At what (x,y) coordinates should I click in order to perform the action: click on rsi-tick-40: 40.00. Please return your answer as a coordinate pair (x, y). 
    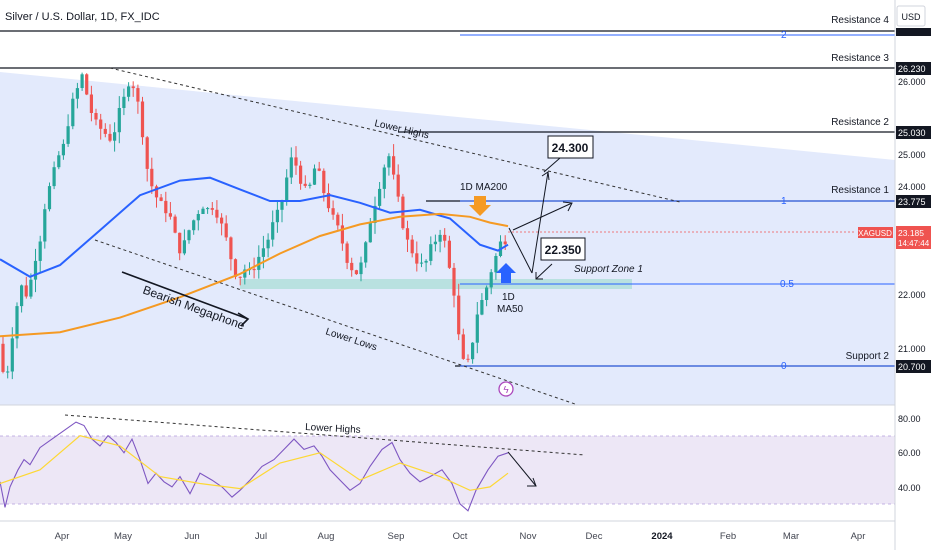
    Looking at the image, I should click on (909, 488).